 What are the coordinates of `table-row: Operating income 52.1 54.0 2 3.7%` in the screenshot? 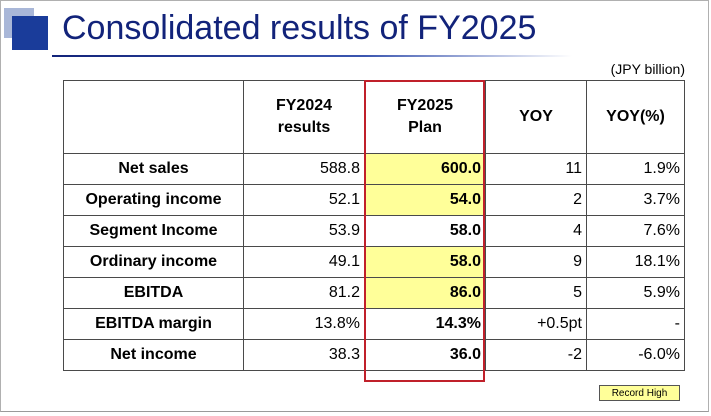 It's located at (374, 200).